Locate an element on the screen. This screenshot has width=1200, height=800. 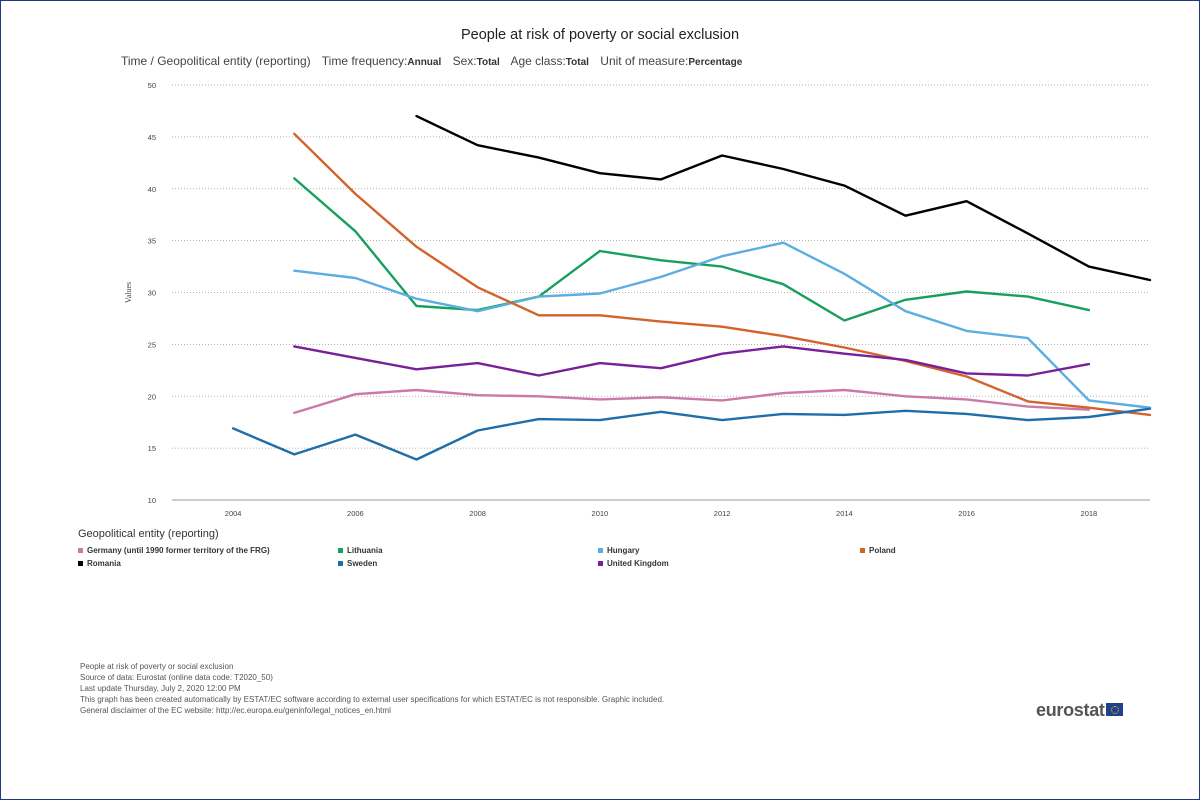
x-tick-label: 2012 is located at coordinates (722, 513).